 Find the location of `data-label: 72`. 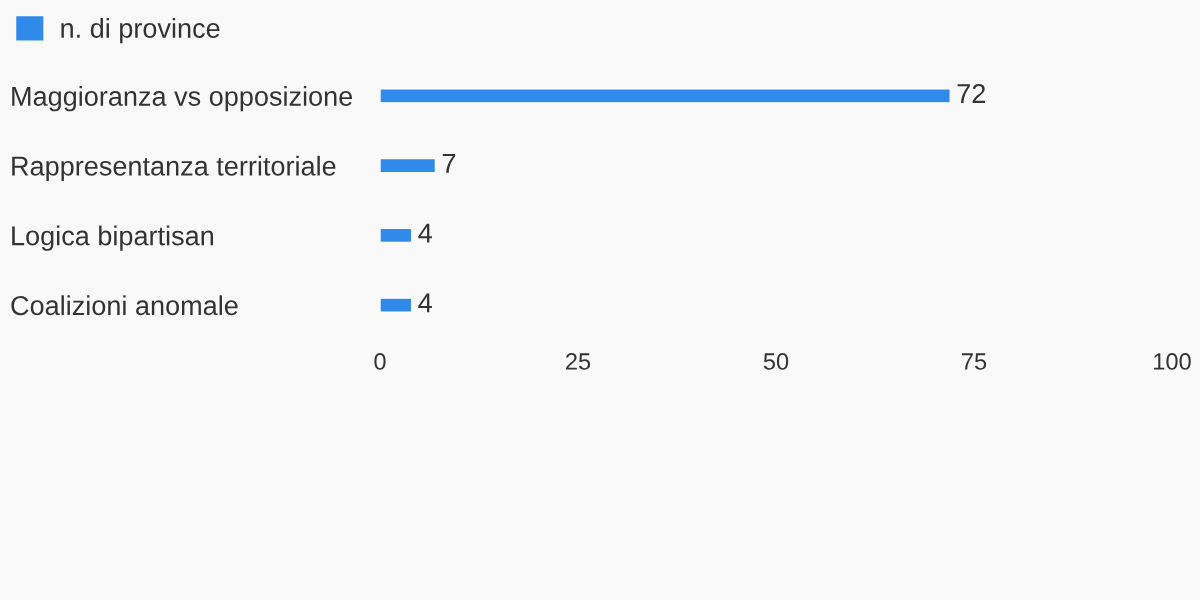

data-label: 72 is located at coordinates (971, 93).